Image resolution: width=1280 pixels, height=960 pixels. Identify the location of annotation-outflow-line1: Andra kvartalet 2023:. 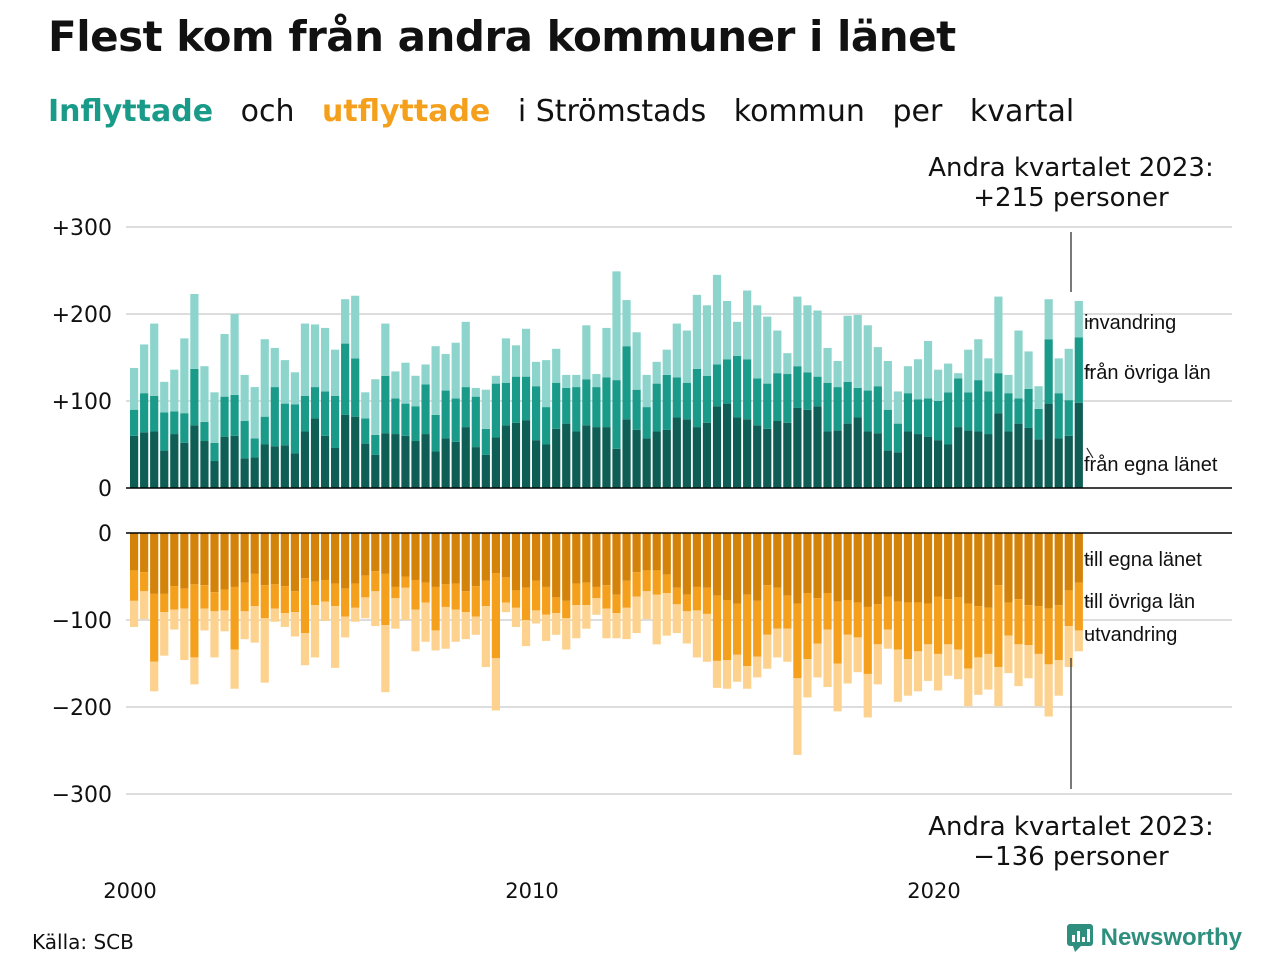
(1070, 827).